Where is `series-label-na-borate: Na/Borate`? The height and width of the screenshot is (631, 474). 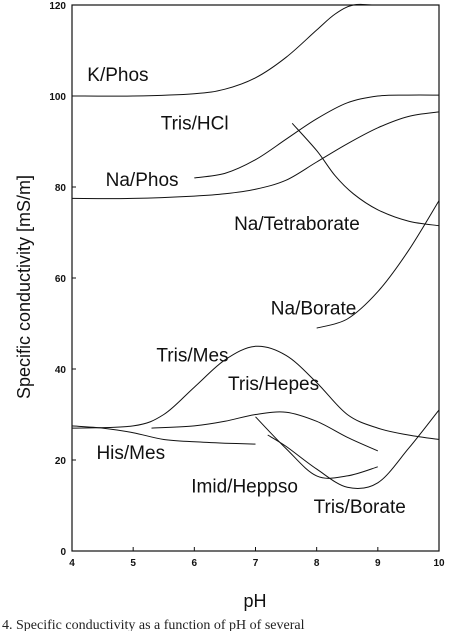
series-label-na-borate: Na/Borate is located at coordinates (314, 308).